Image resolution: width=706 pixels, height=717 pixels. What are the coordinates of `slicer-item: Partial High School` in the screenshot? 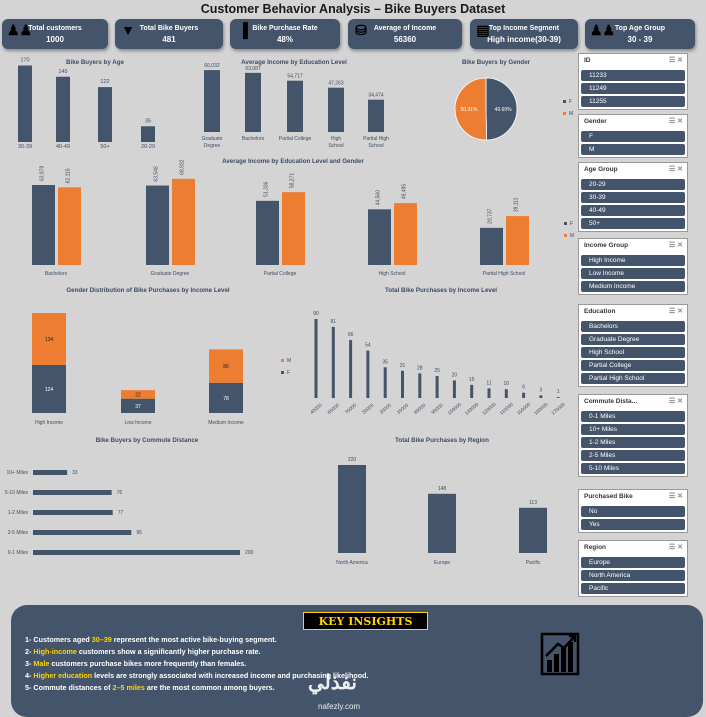 It's located at (633, 378).